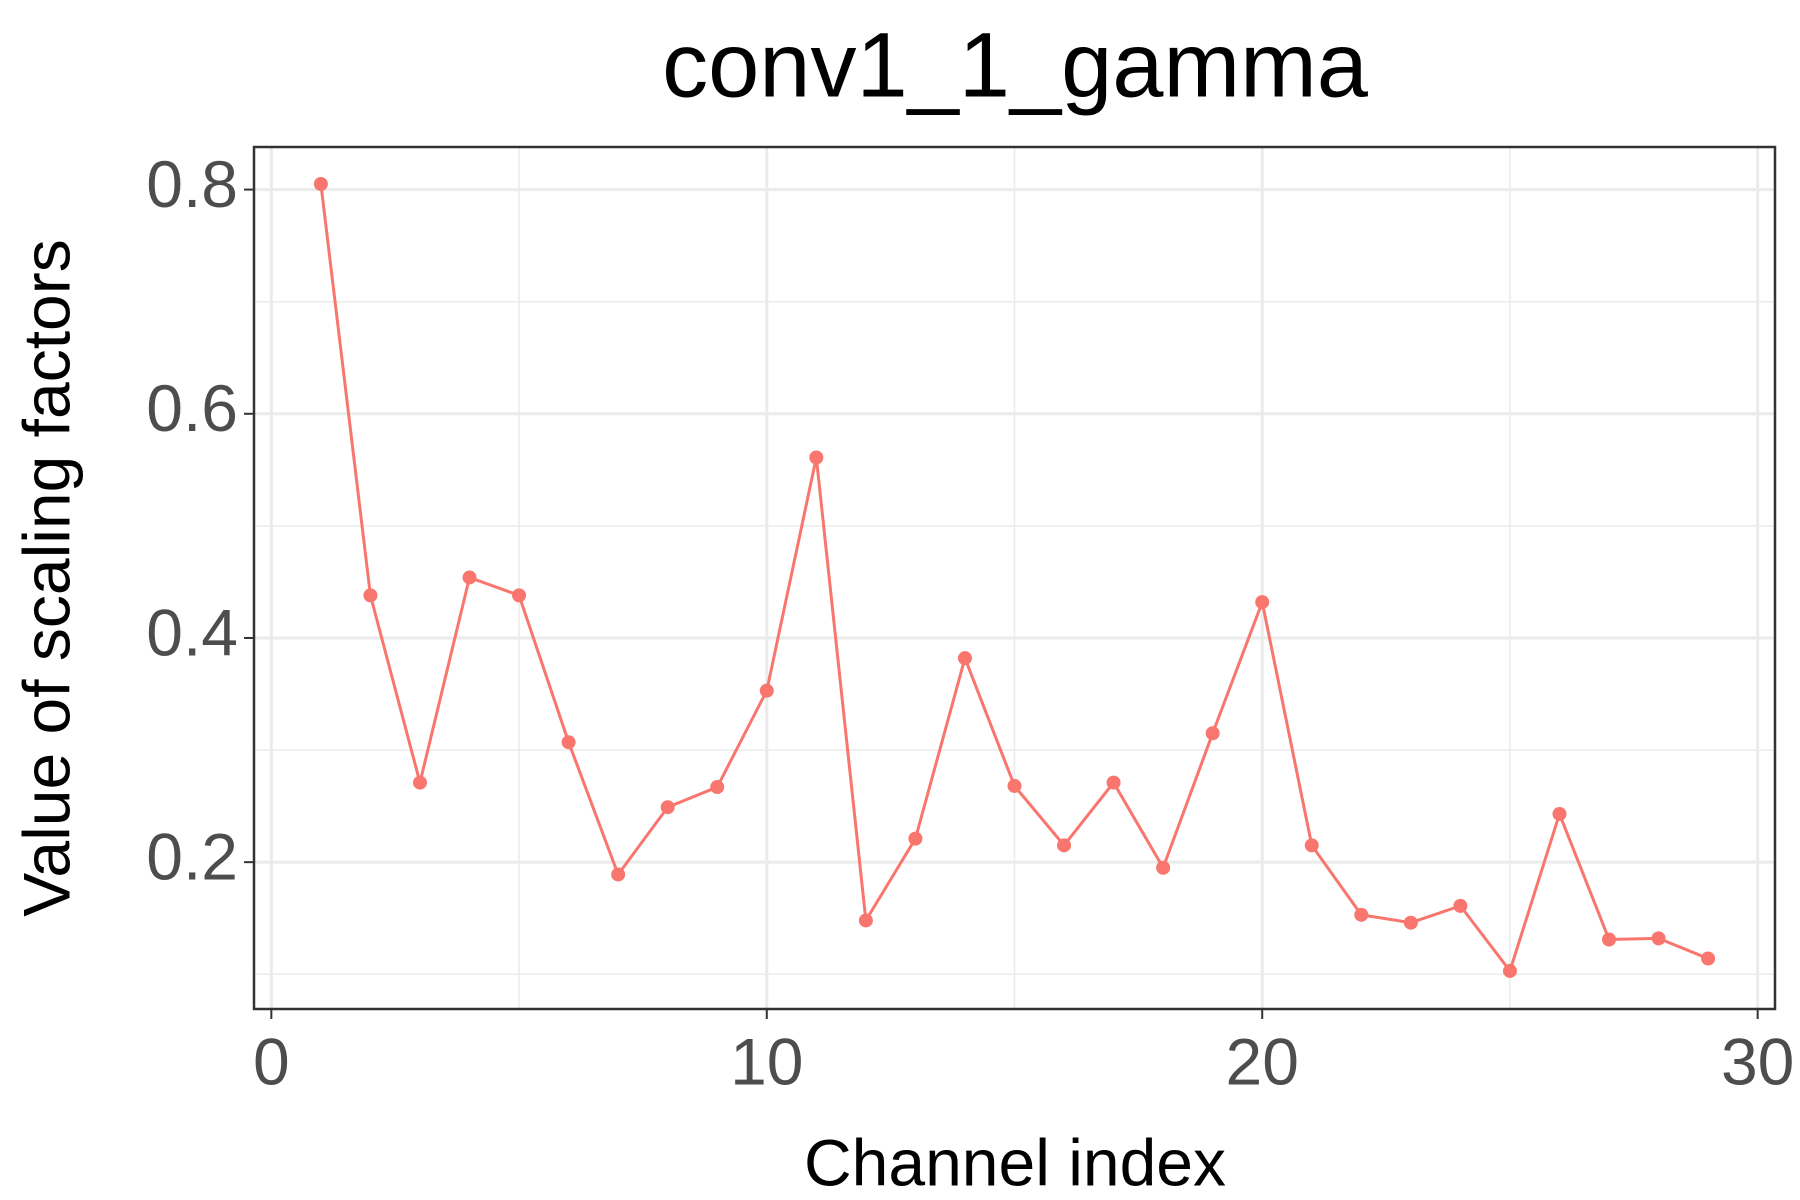 The height and width of the screenshot is (1200, 1800). What do you see at coordinates (1757, 1061) in the screenshot?
I see `x-tick-label: 30` at bounding box center [1757, 1061].